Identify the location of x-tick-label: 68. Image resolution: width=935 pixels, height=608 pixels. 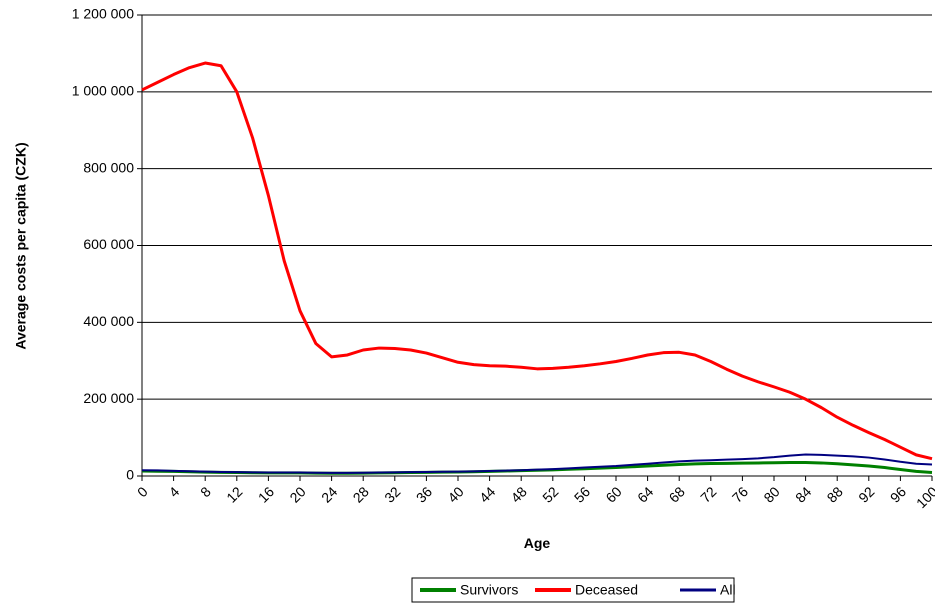
(677, 494).